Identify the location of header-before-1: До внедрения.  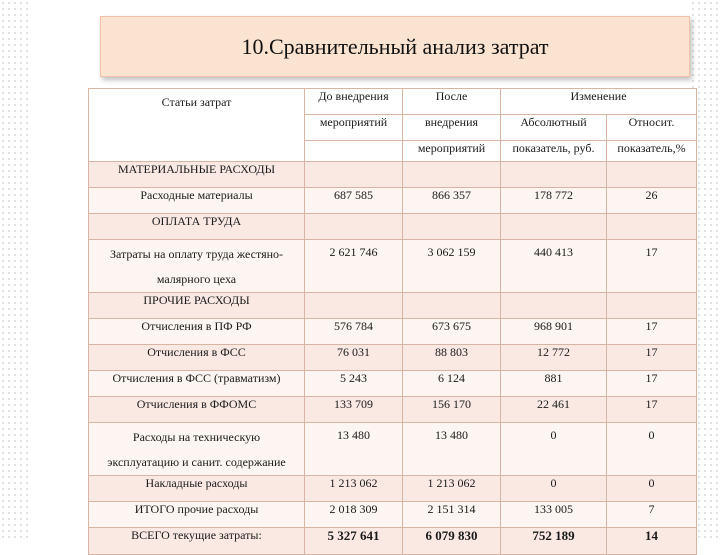
(353, 101).